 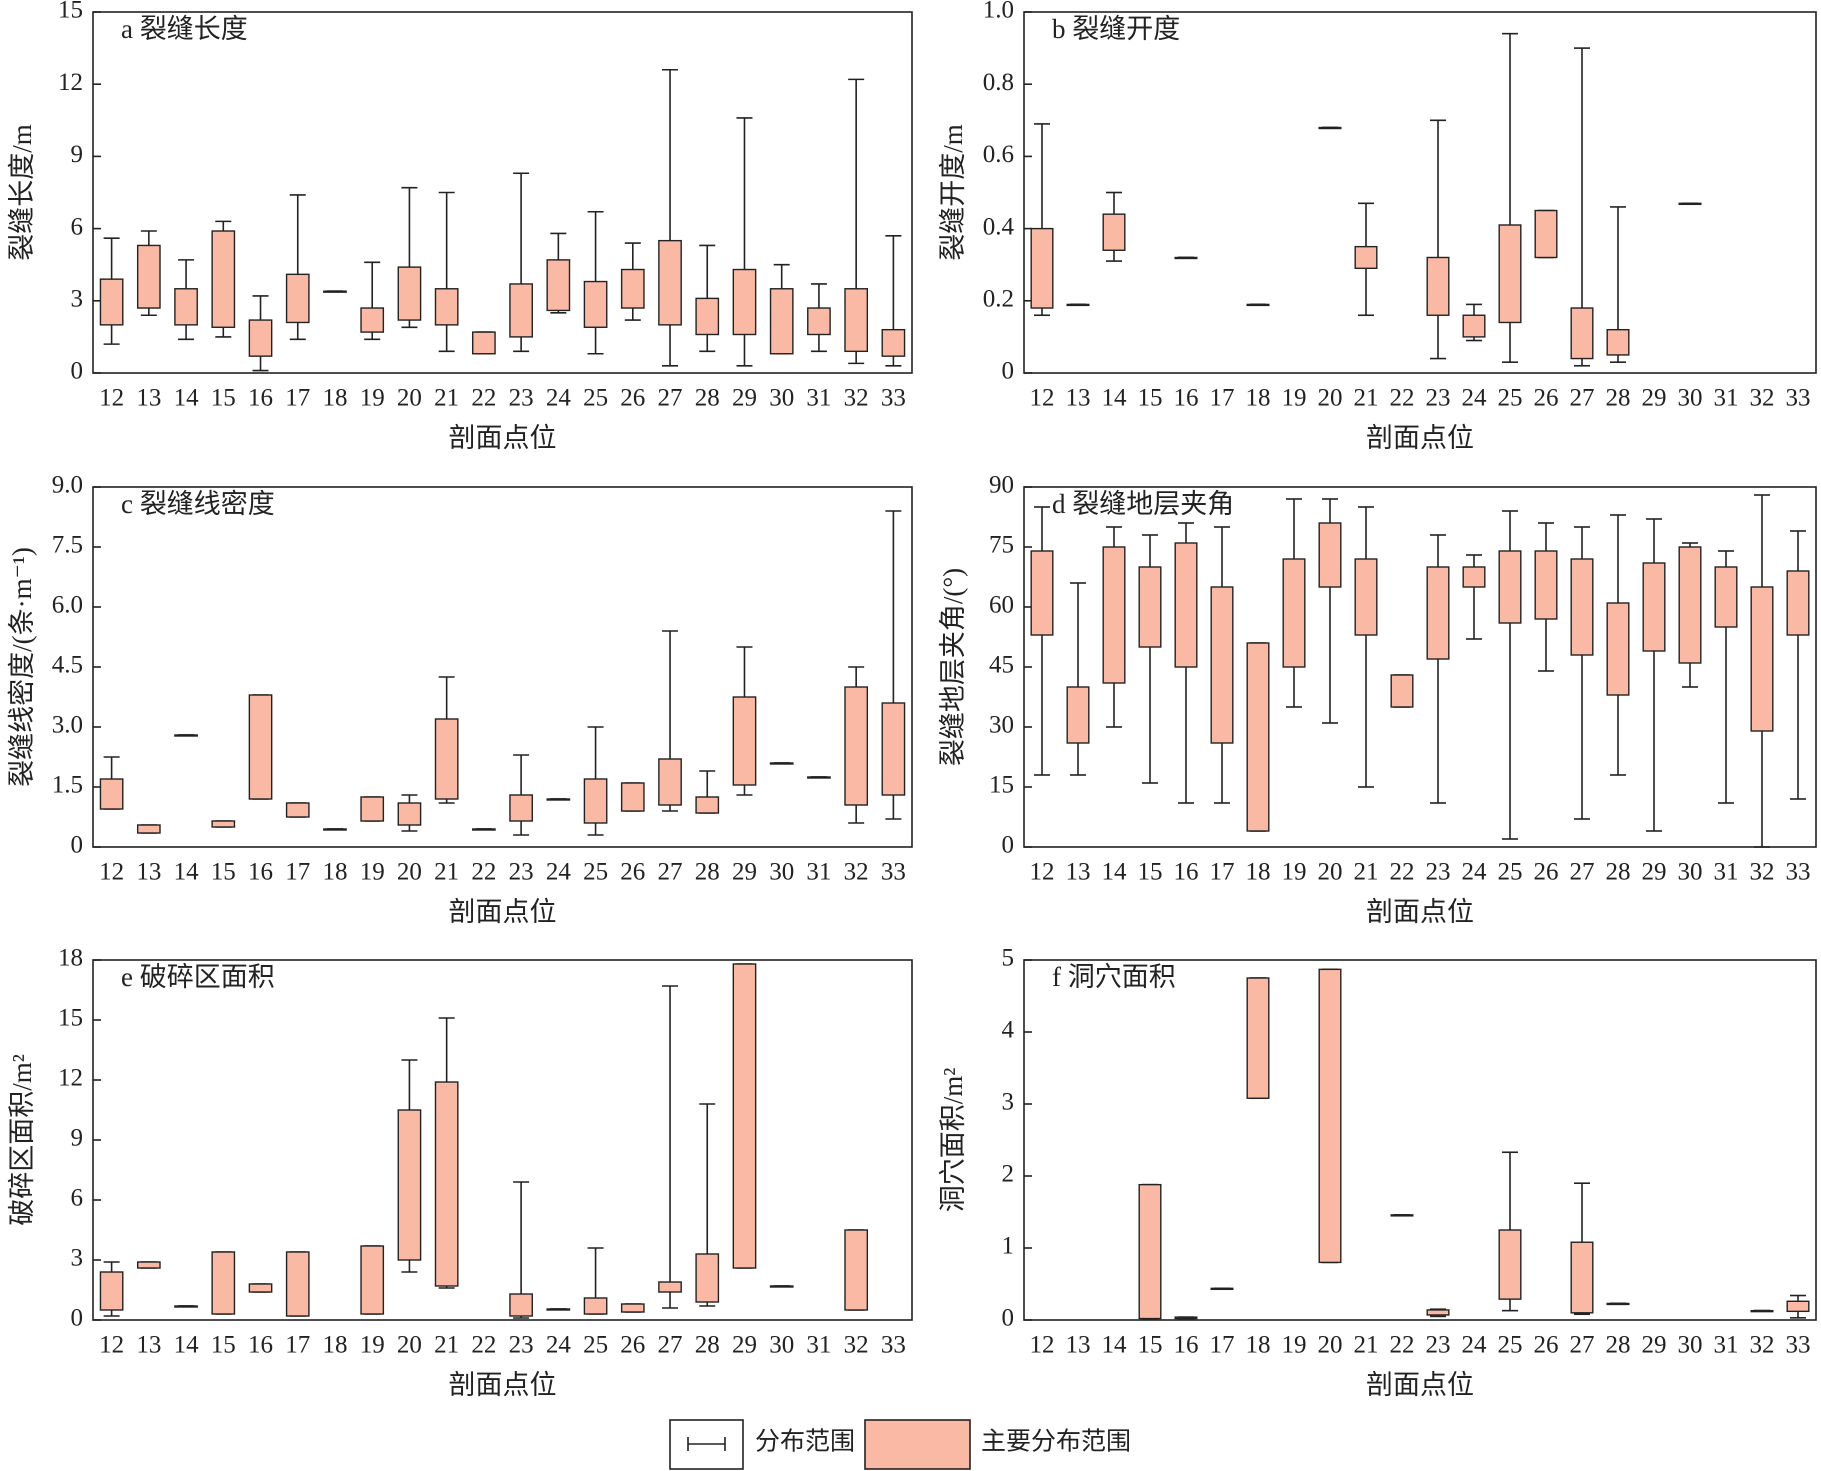 I want to click on y-axis-label: 裂缝线密度/(条·m⁻¹), so click(x=22, y=667).